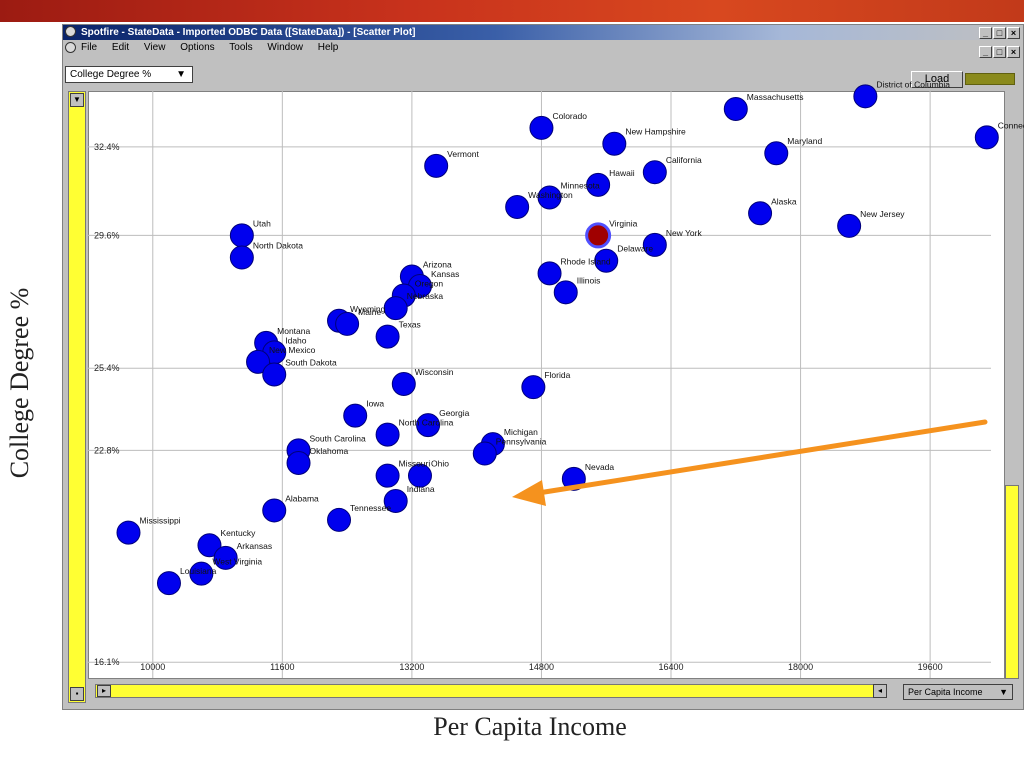  I want to click on y-range-slider: ▼ ▪, so click(77, 397).